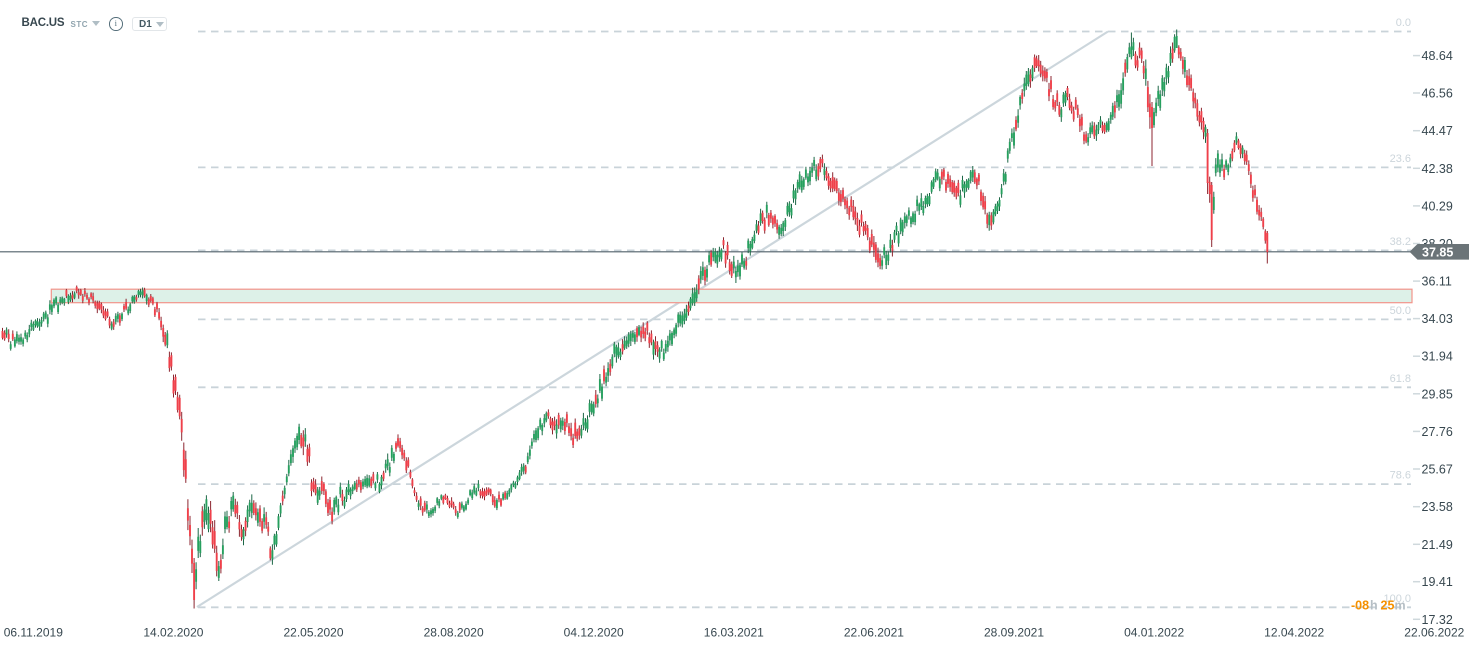  What do you see at coordinates (1400, 379) in the screenshot?
I see `svg-text: 61.8` at bounding box center [1400, 379].